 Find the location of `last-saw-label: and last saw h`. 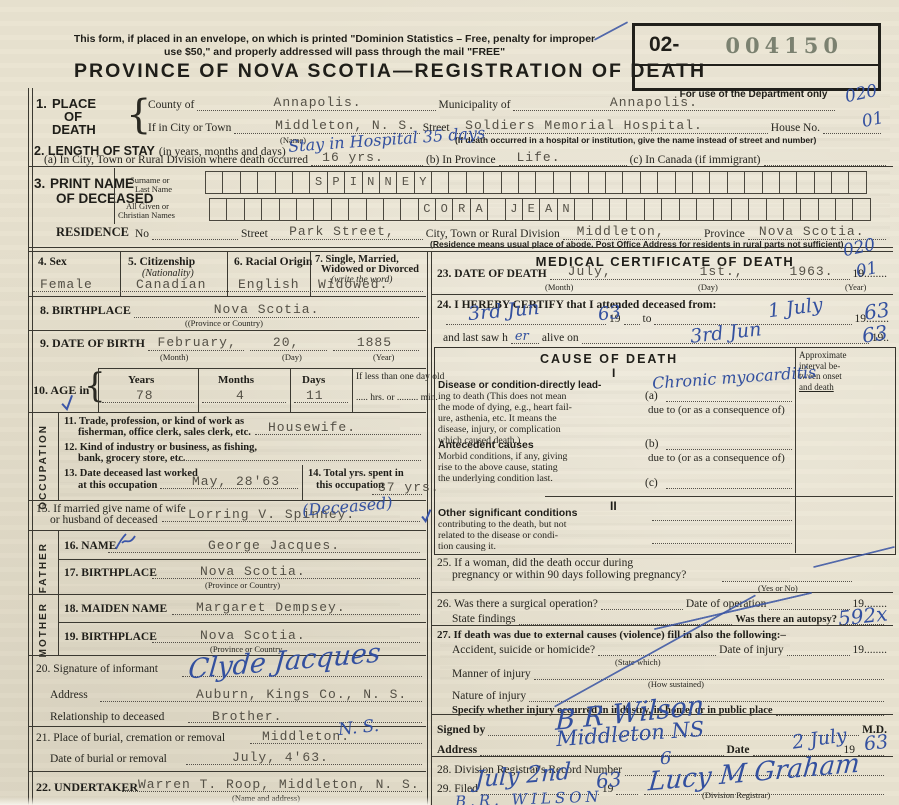

last-saw-label: and last saw h is located at coordinates (475, 338).